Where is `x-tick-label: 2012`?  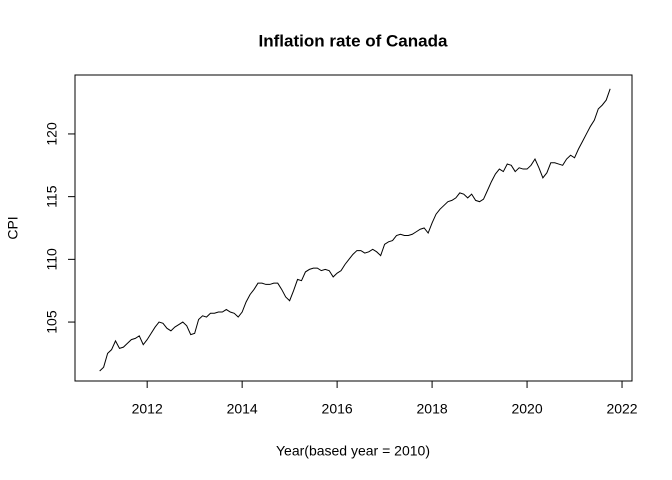 x-tick-label: 2012 is located at coordinates (147, 409).